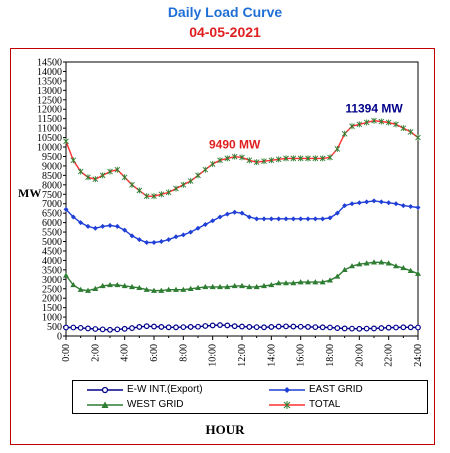  What do you see at coordinates (49, 72) in the screenshot?
I see `y-tick-label: 14000` at bounding box center [49, 72].